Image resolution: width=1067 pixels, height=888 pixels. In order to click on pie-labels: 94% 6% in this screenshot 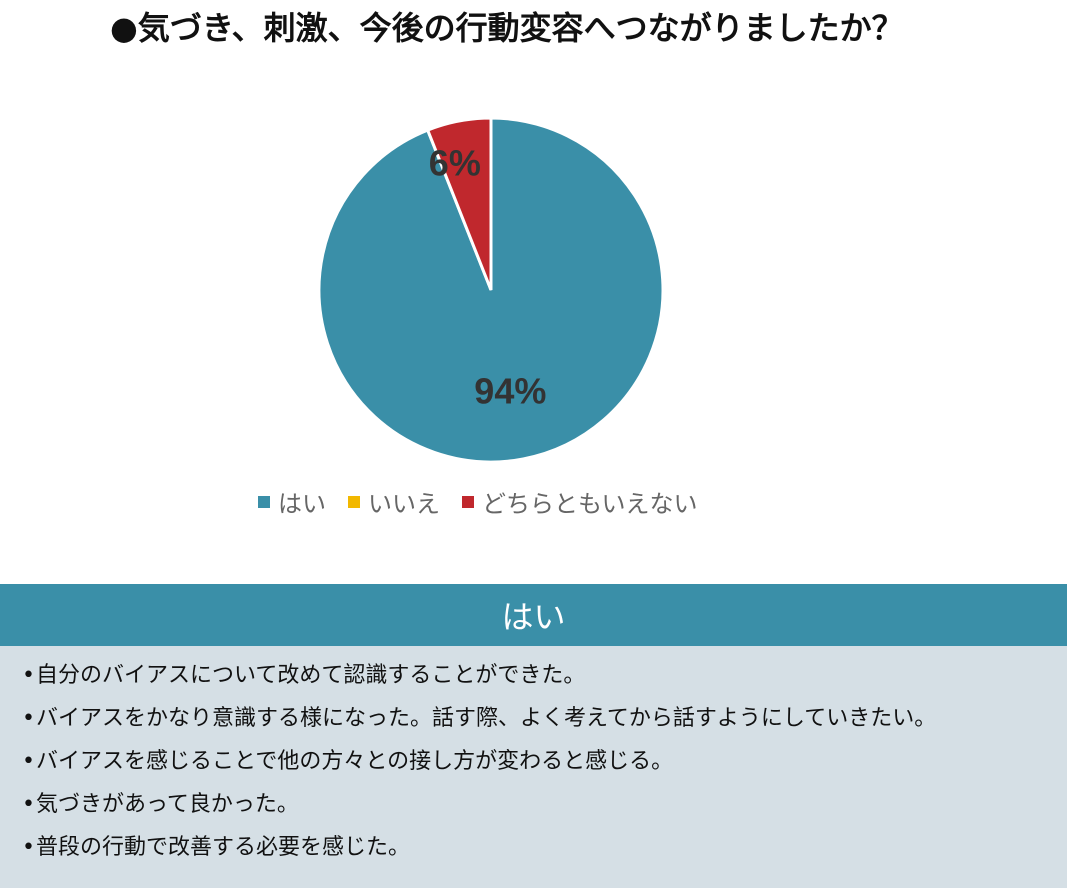, I will do `click(488, 276)`.